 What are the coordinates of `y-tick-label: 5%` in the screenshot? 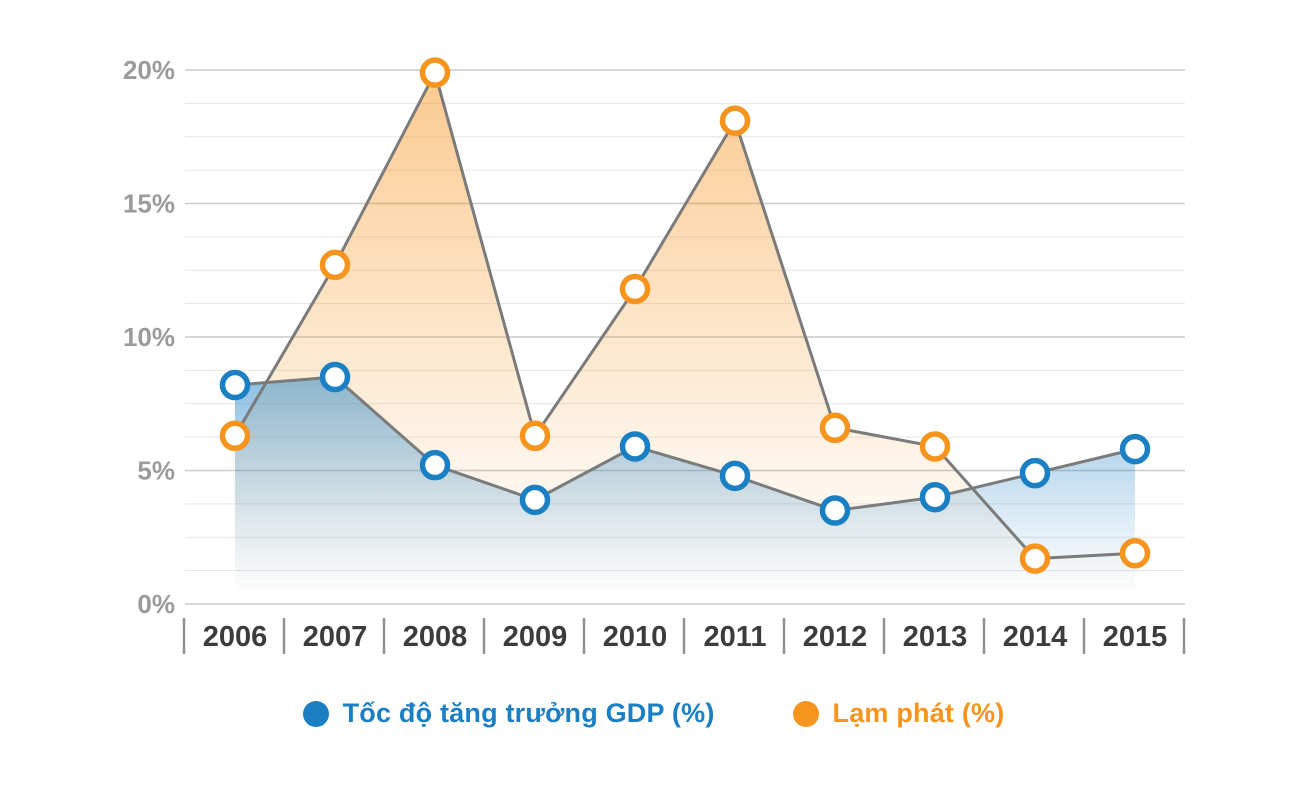 It's located at (156, 471).